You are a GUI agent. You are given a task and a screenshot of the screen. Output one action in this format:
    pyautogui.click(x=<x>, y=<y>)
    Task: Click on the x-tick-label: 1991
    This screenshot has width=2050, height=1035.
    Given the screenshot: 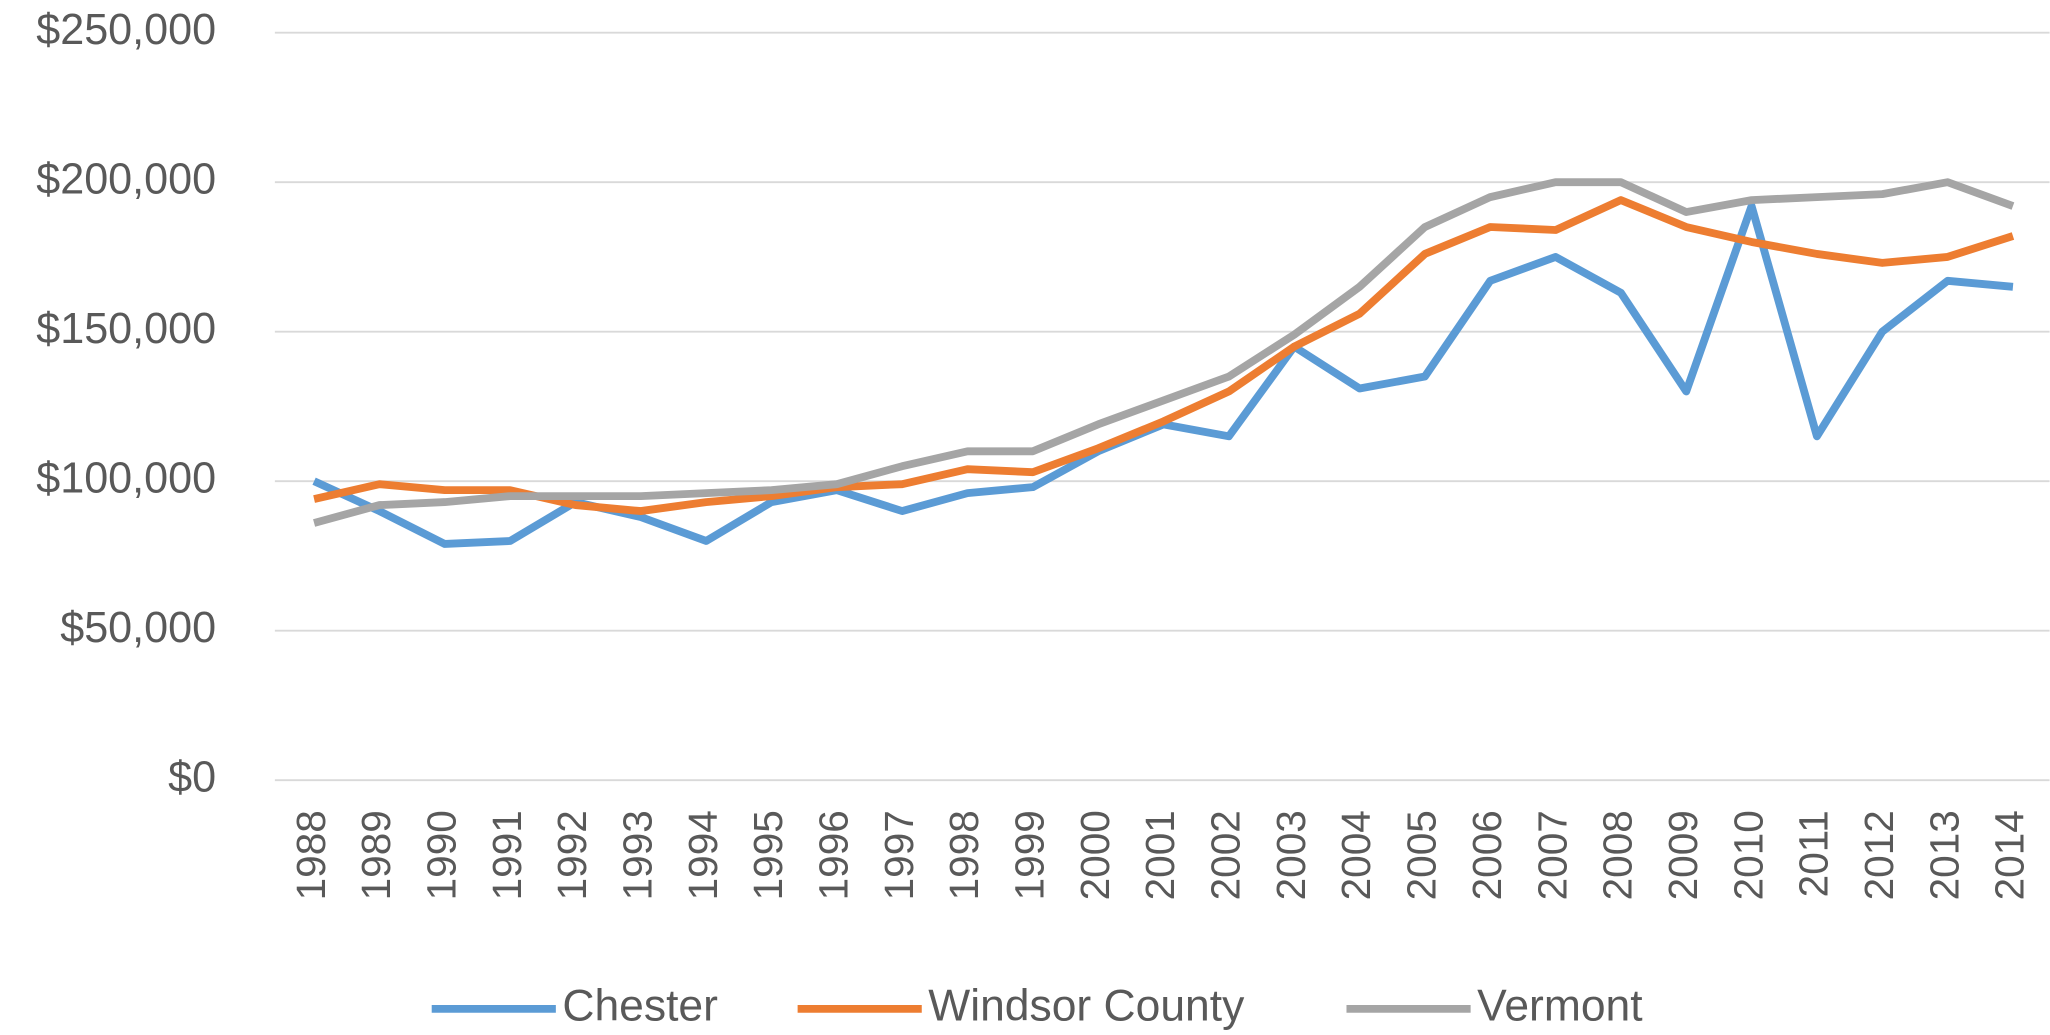 What is the action you would take?
    pyautogui.click(x=507, y=855)
    